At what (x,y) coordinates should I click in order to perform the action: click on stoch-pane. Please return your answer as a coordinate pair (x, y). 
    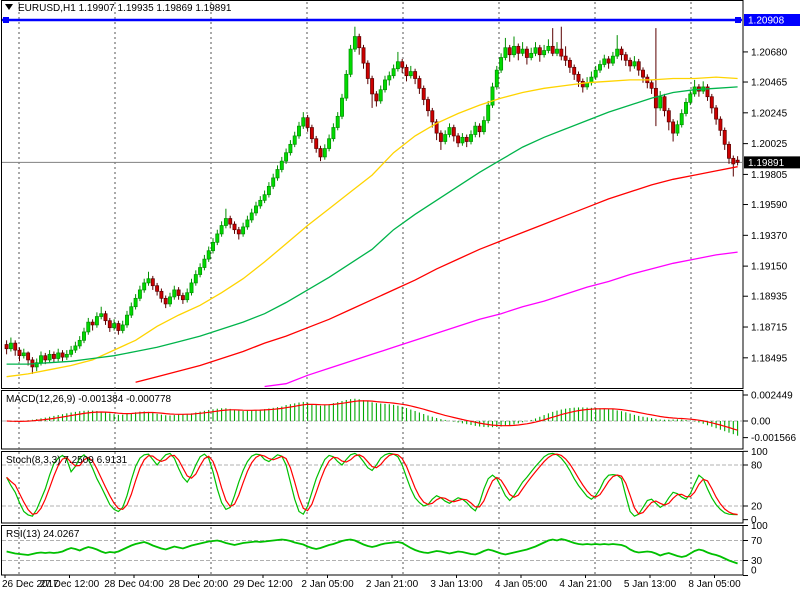
    Looking at the image, I should click on (372, 487).